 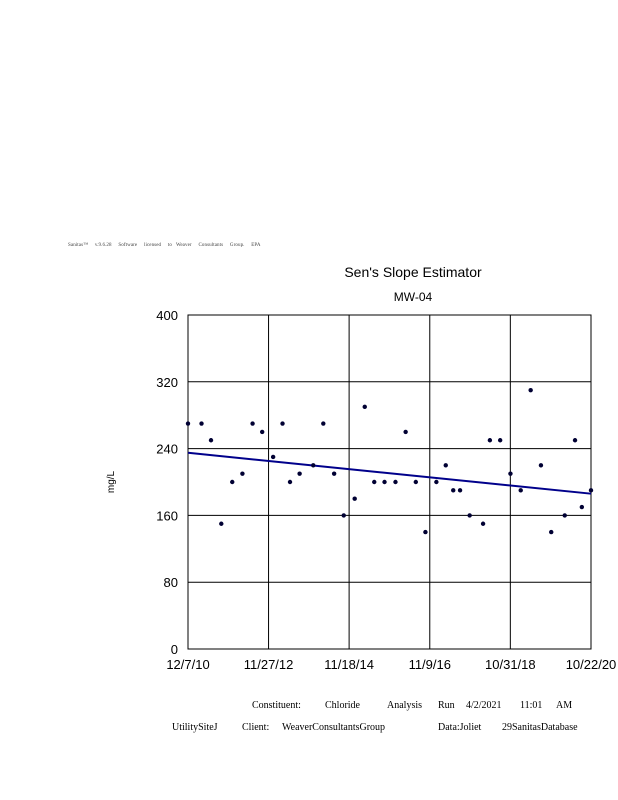 What do you see at coordinates (413, 272) in the screenshot?
I see `chart-title: Sen's Slope Estimator` at bounding box center [413, 272].